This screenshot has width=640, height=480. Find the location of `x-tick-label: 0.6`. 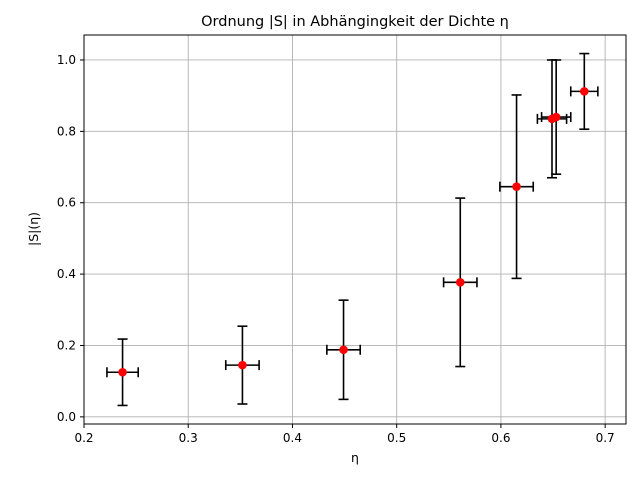

x-tick-label: 0.6 is located at coordinates (500, 438).